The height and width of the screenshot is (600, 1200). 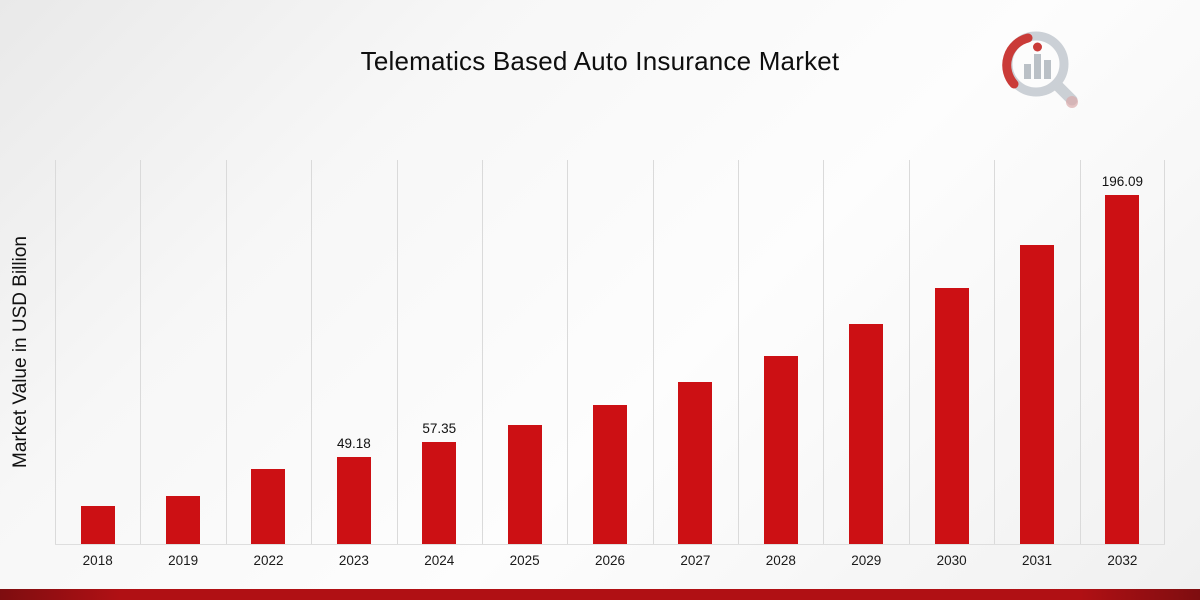 What do you see at coordinates (951, 415) in the screenshot?
I see `bar-2030` at bounding box center [951, 415].